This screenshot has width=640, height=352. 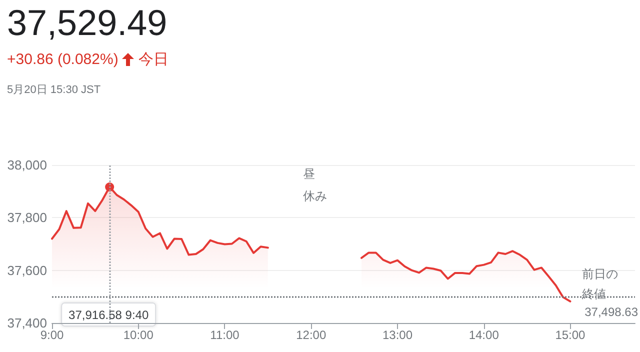 What do you see at coordinates (397, 335) in the screenshot?
I see `x-tick-label: 13:00` at bounding box center [397, 335].